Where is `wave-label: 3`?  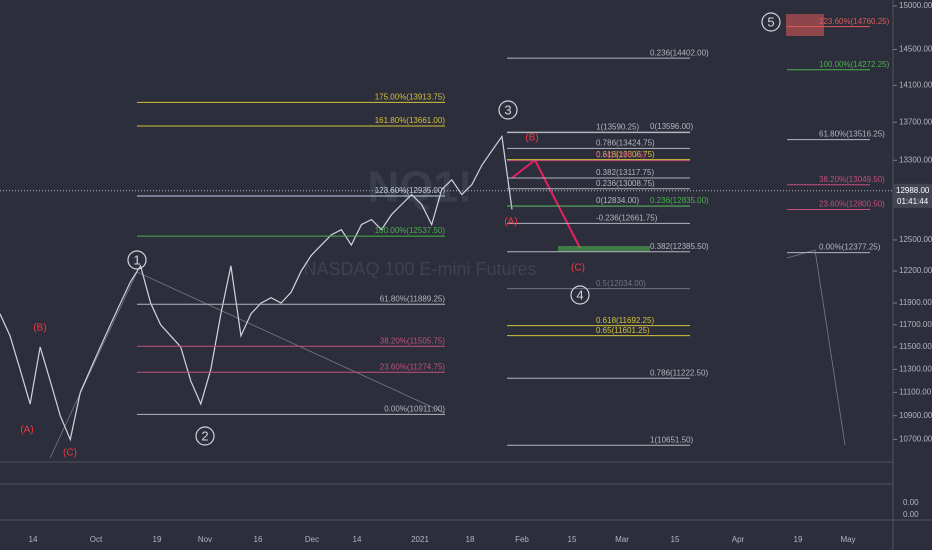 wave-label: 3 is located at coordinates (507, 109).